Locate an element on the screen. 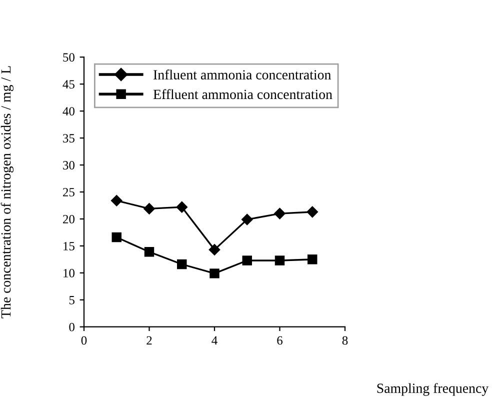  y-tick-label: 30 is located at coordinates (68, 165).